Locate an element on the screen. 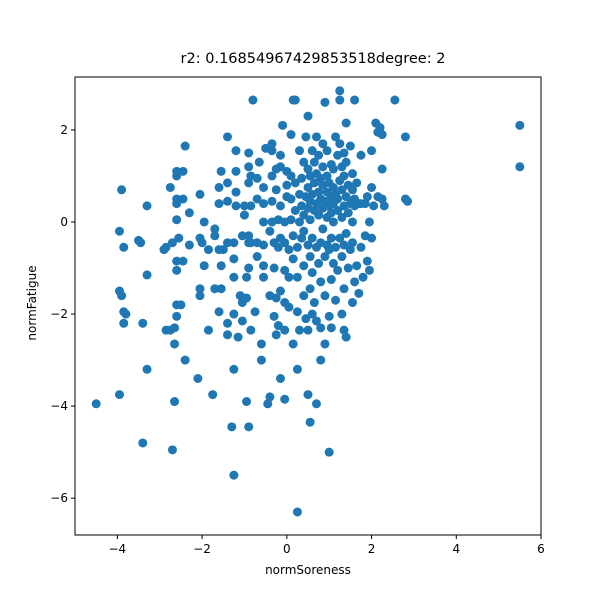 The height and width of the screenshot is (605, 600). x-tick-label: 2 is located at coordinates (372, 549).